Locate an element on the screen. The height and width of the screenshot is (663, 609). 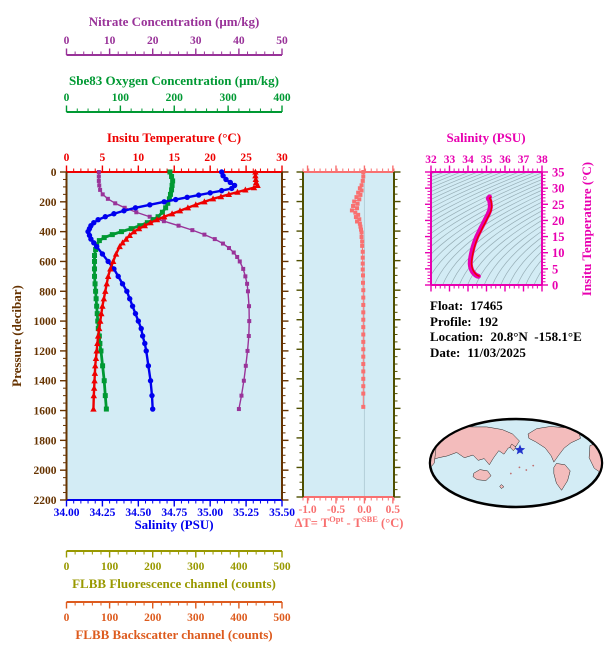
tick-label: -1.0 is located at coordinates (307, 510).